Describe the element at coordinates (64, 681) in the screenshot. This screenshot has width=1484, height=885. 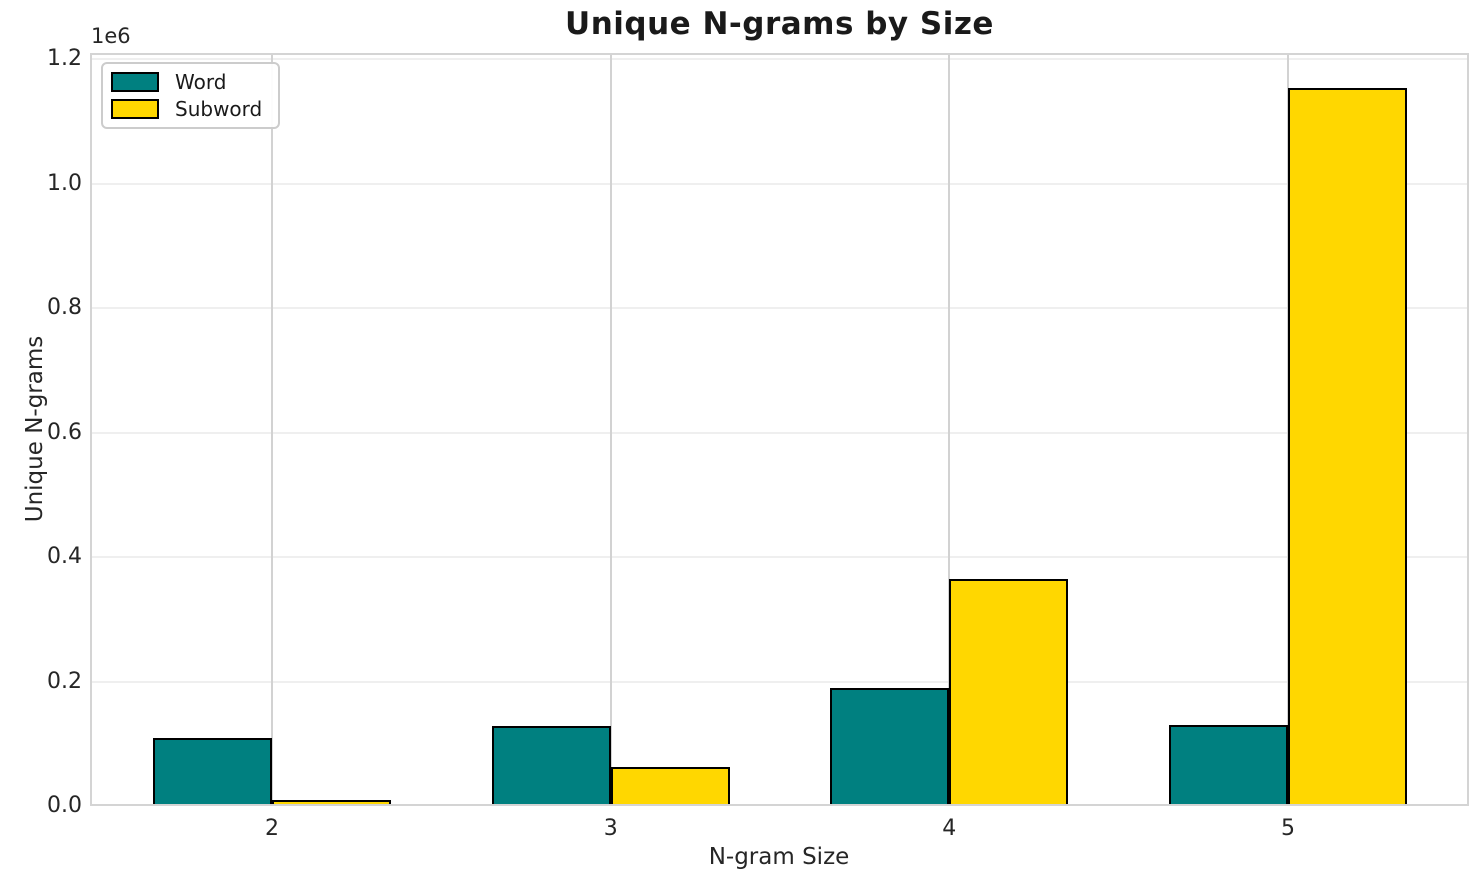
I see `y-tick-label-0.2: 0.2` at that location.